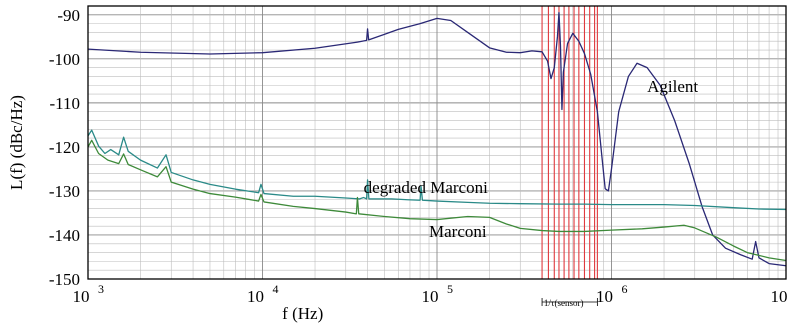 This screenshot has width=796, height=329. Describe the element at coordinates (68, 15) in the screenshot. I see `y-tick-label: -90` at that location.